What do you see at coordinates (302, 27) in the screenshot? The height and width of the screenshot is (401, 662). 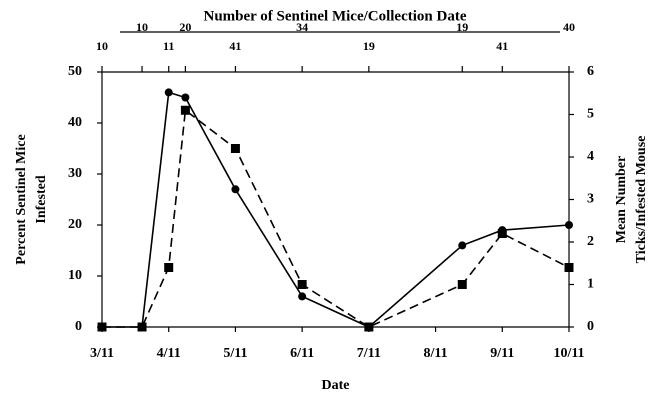 I see `top-count: 34` at bounding box center [302, 27].